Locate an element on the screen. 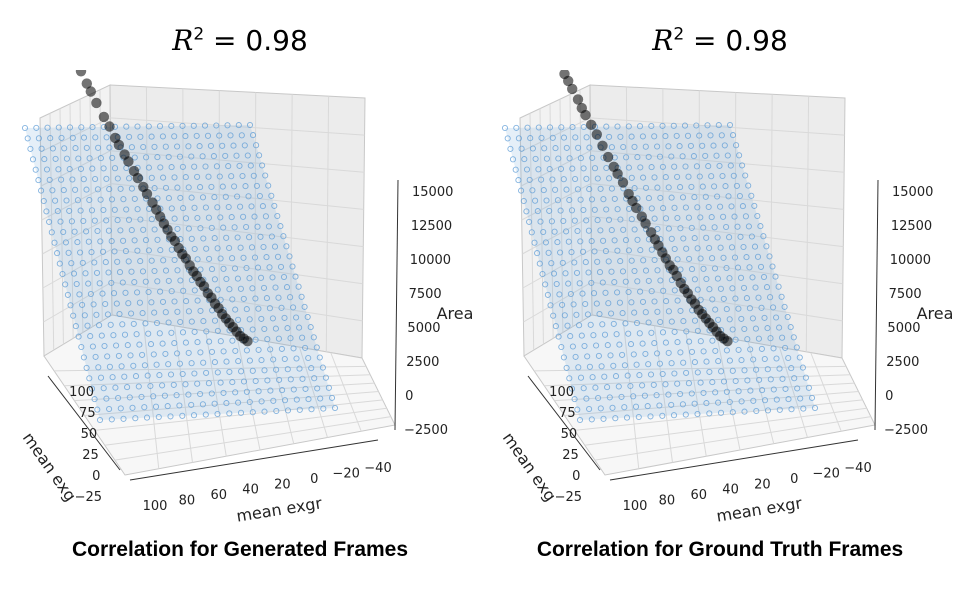 The image size is (960, 600). x-tick-label: 0 is located at coordinates (794, 479).